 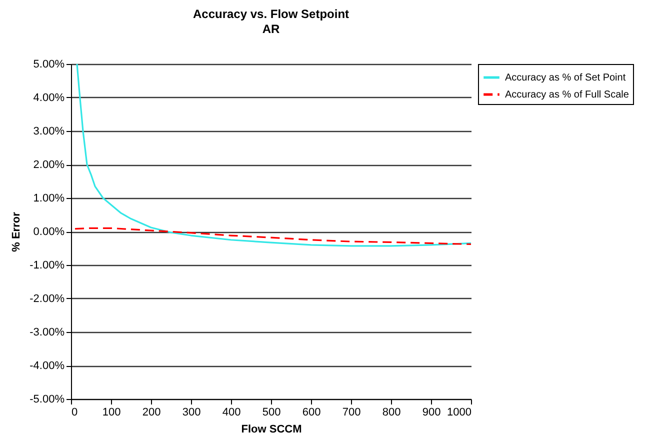 What do you see at coordinates (231, 412) in the screenshot?
I see `x-tick-label: 400` at bounding box center [231, 412].